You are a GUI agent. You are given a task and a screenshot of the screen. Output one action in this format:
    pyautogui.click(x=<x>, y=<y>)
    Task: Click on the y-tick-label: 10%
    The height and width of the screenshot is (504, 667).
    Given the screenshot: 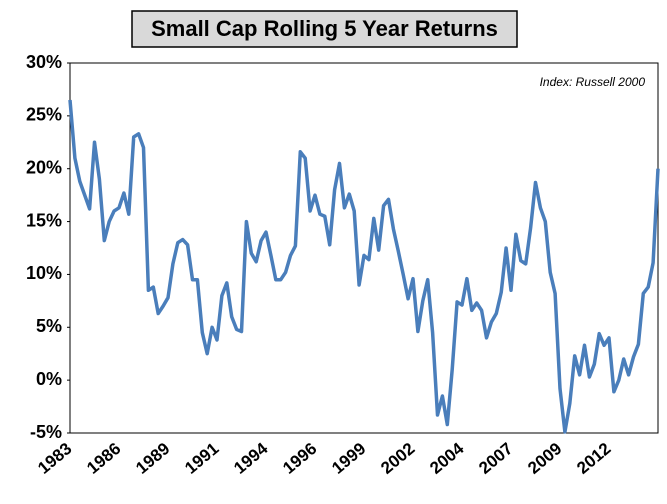 What is the action you would take?
    pyautogui.click(x=44, y=273)
    